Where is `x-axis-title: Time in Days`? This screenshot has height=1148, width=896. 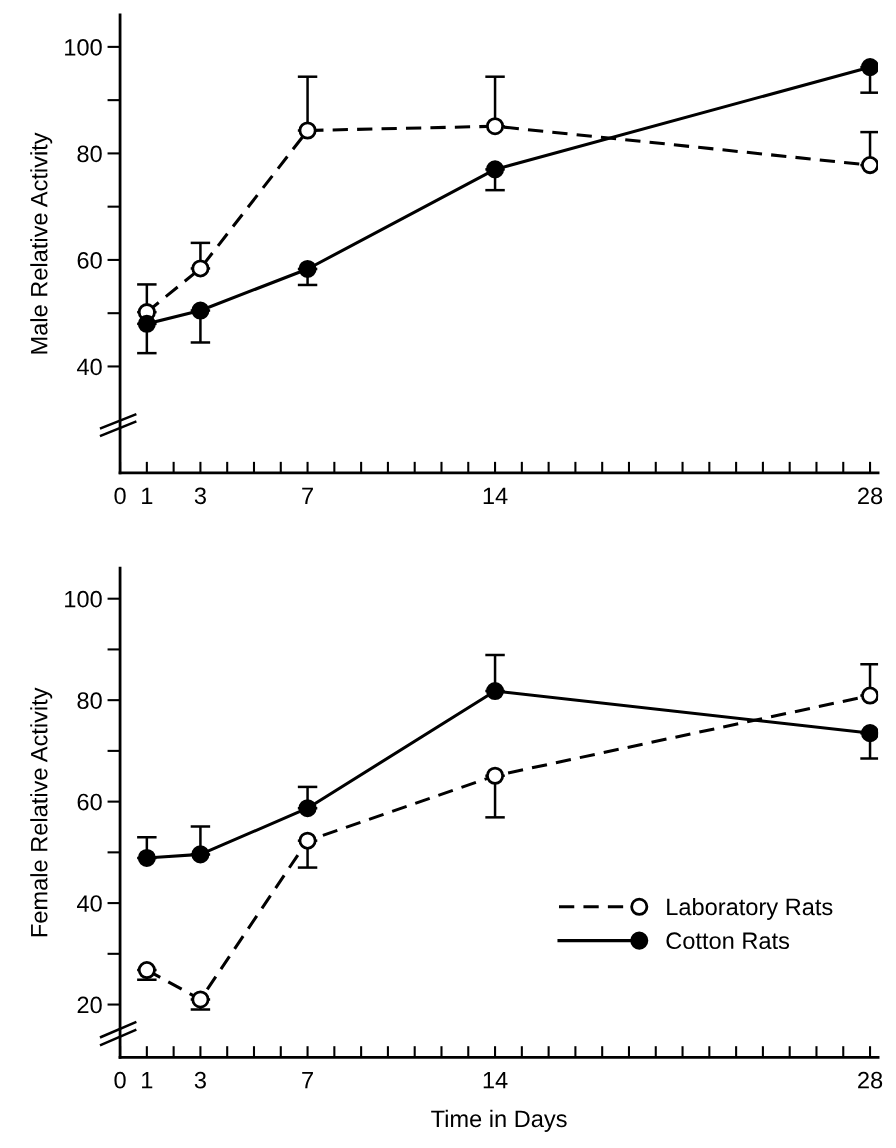
x-axis-title: Time in Days is located at coordinates (499, 1120).